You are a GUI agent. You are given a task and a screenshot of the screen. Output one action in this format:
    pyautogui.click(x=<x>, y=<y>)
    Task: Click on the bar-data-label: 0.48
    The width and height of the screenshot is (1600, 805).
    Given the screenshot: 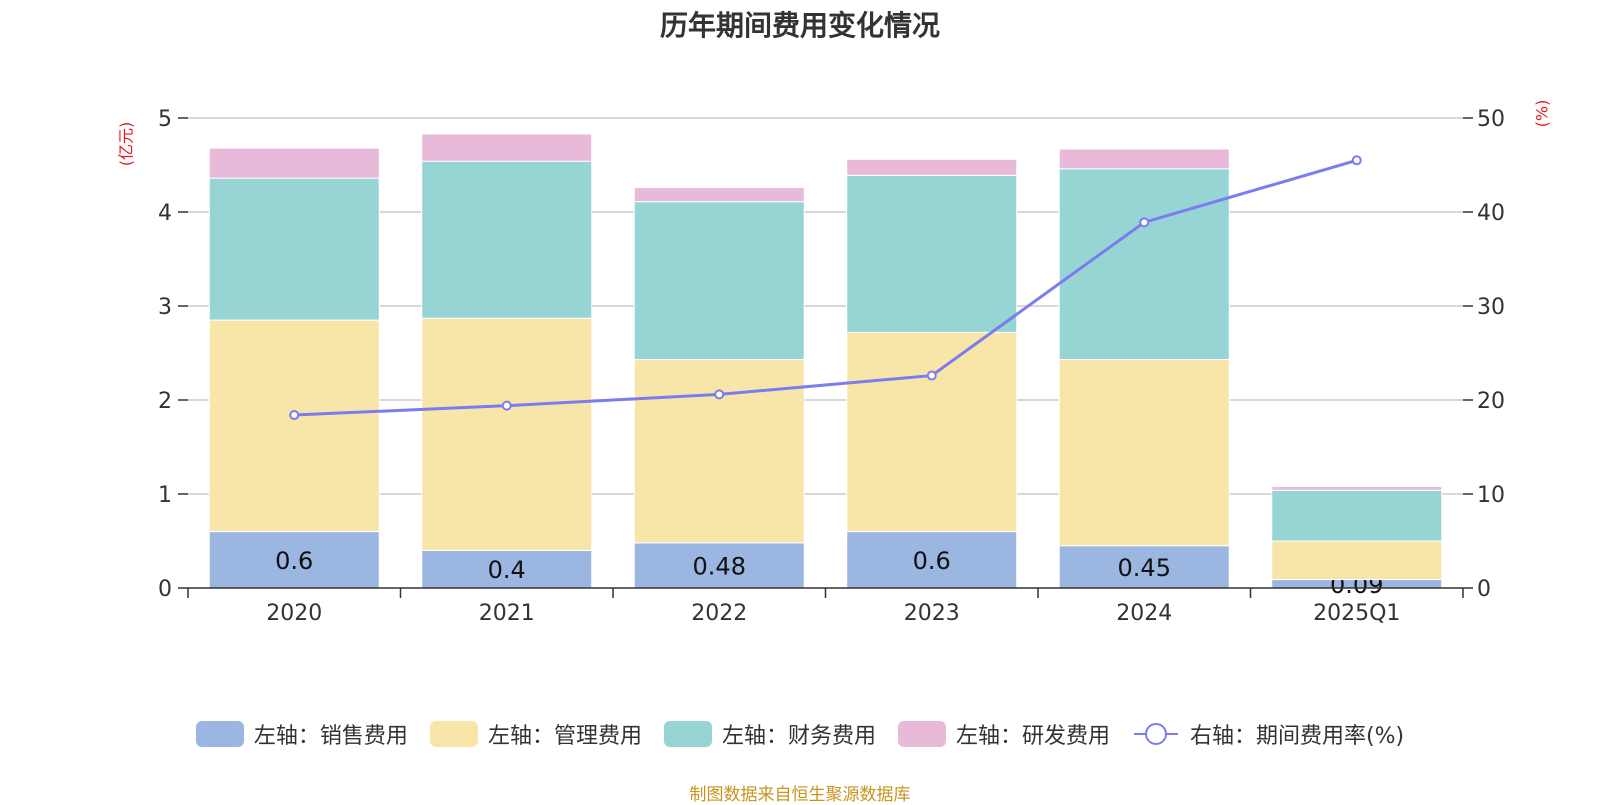 What is the action you would take?
    pyautogui.click(x=719, y=566)
    